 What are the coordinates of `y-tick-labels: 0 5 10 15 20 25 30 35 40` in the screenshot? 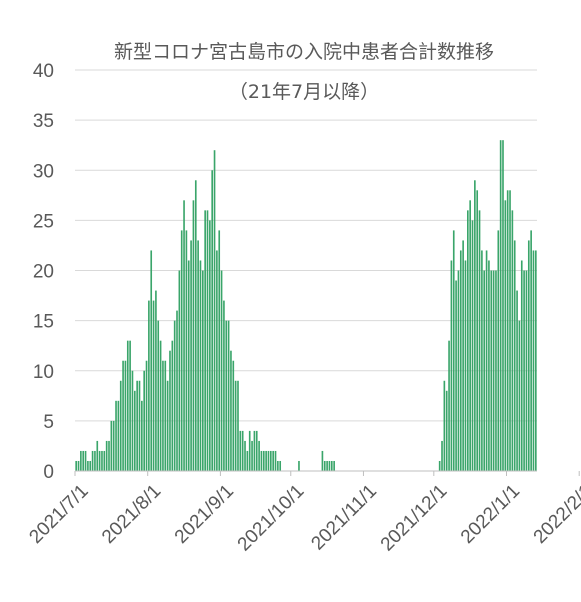 It's located at (43, 272).